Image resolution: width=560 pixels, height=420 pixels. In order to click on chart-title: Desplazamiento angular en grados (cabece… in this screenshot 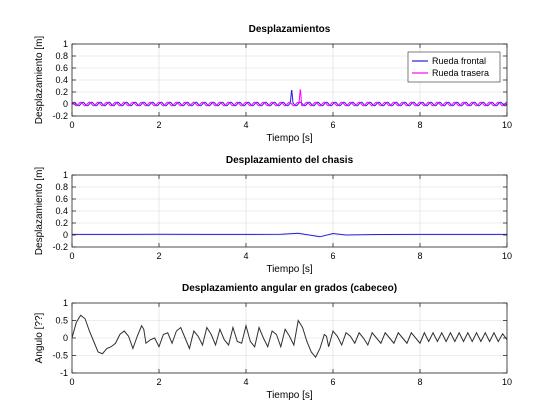, I will do `click(289, 288)`.